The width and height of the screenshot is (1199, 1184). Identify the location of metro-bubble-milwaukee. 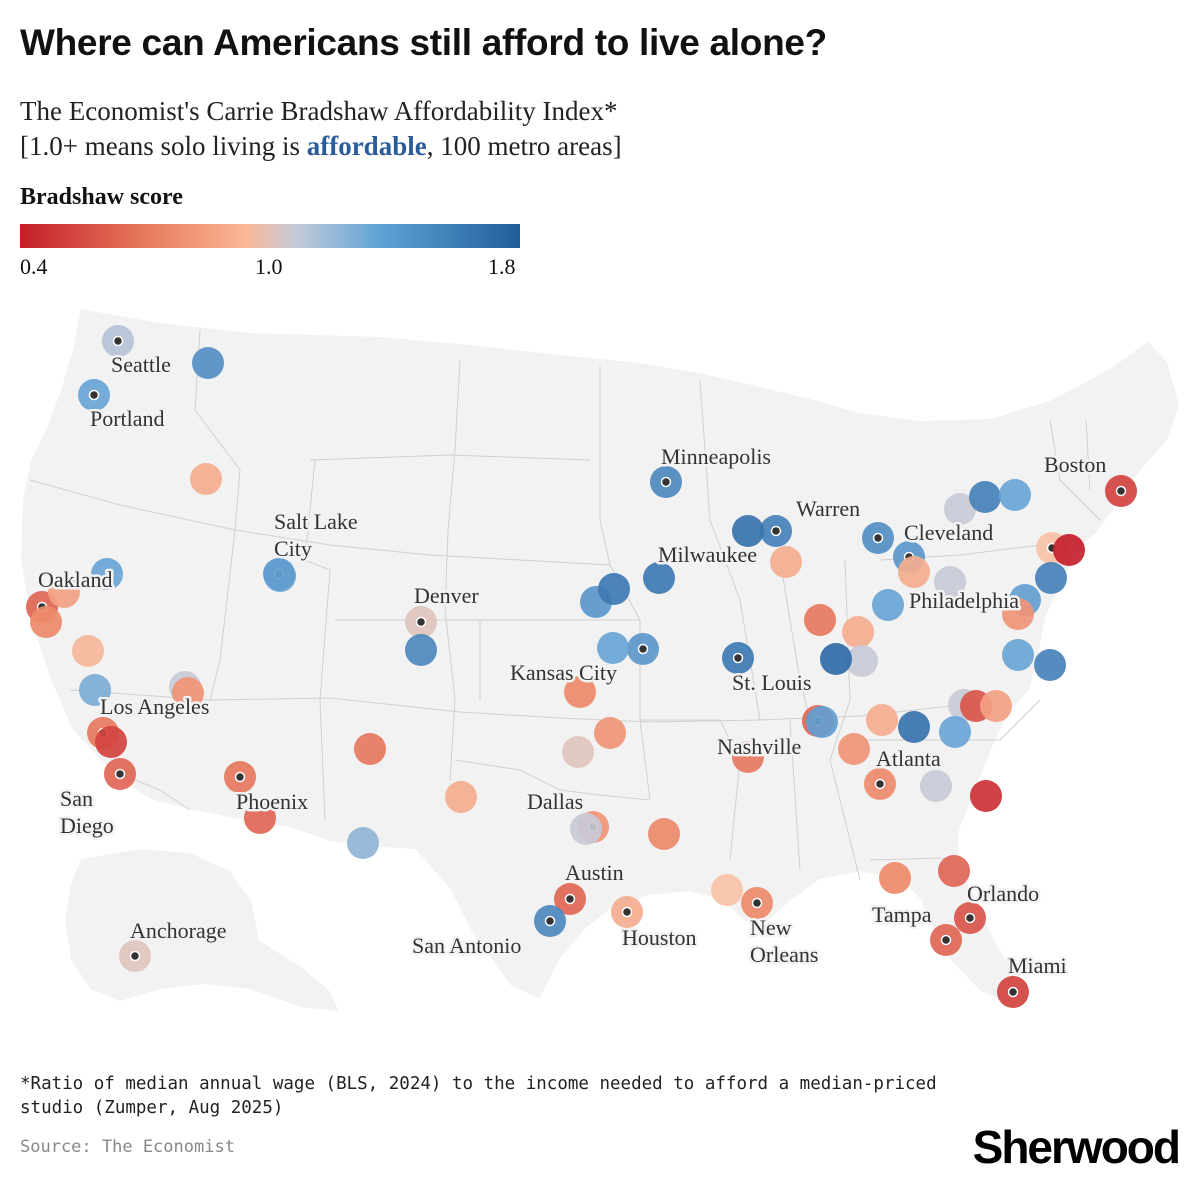
(776, 531).